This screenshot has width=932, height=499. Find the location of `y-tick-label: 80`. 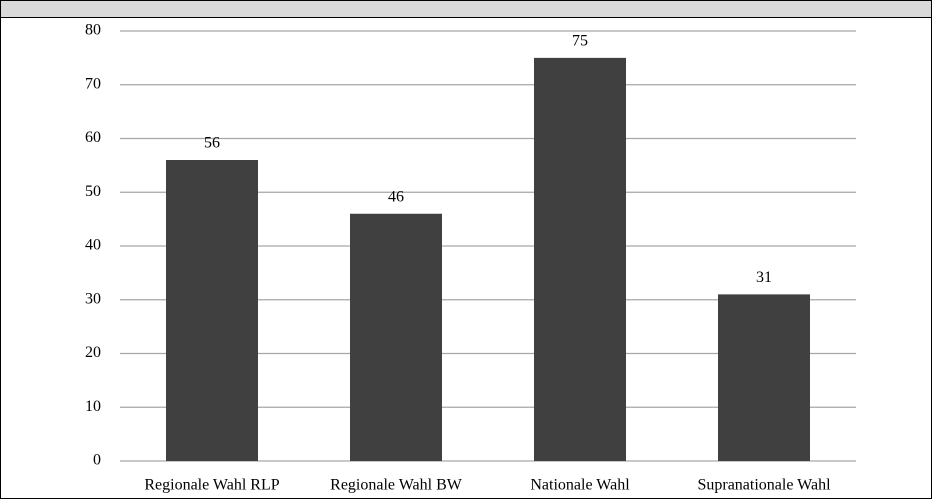

y-tick-label: 80 is located at coordinates (93, 30).